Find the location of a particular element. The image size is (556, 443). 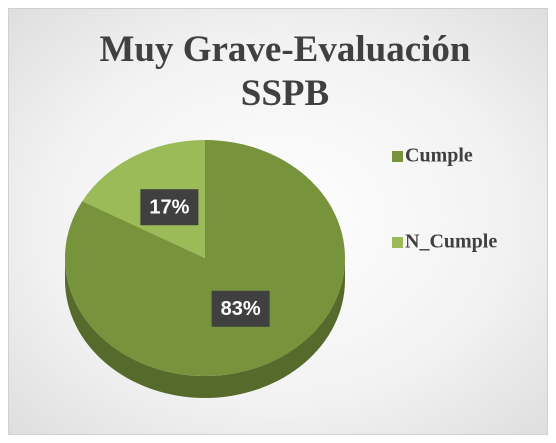

data-label: 83% is located at coordinates (241, 309).